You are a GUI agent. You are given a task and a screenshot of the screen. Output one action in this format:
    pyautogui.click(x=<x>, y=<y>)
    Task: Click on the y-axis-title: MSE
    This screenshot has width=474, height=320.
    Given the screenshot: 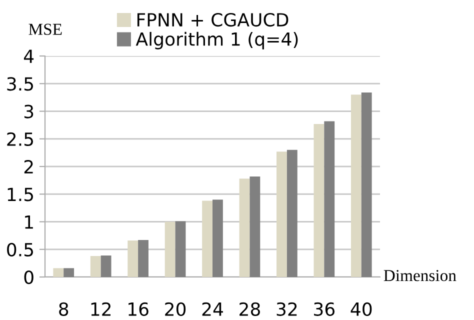 What is the action you would take?
    pyautogui.click(x=45, y=29)
    